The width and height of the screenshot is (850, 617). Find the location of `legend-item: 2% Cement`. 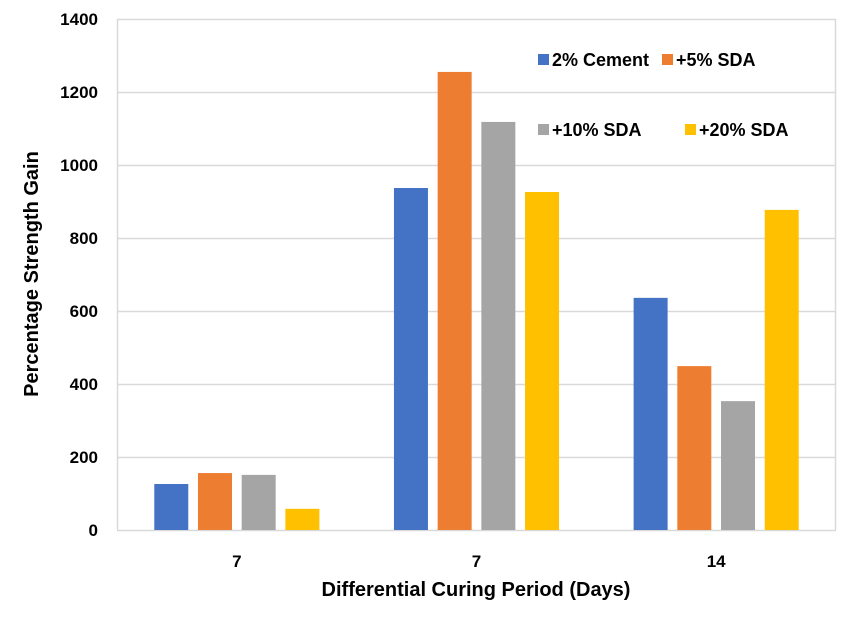

legend-item: 2% Cement is located at coordinates (593, 60).